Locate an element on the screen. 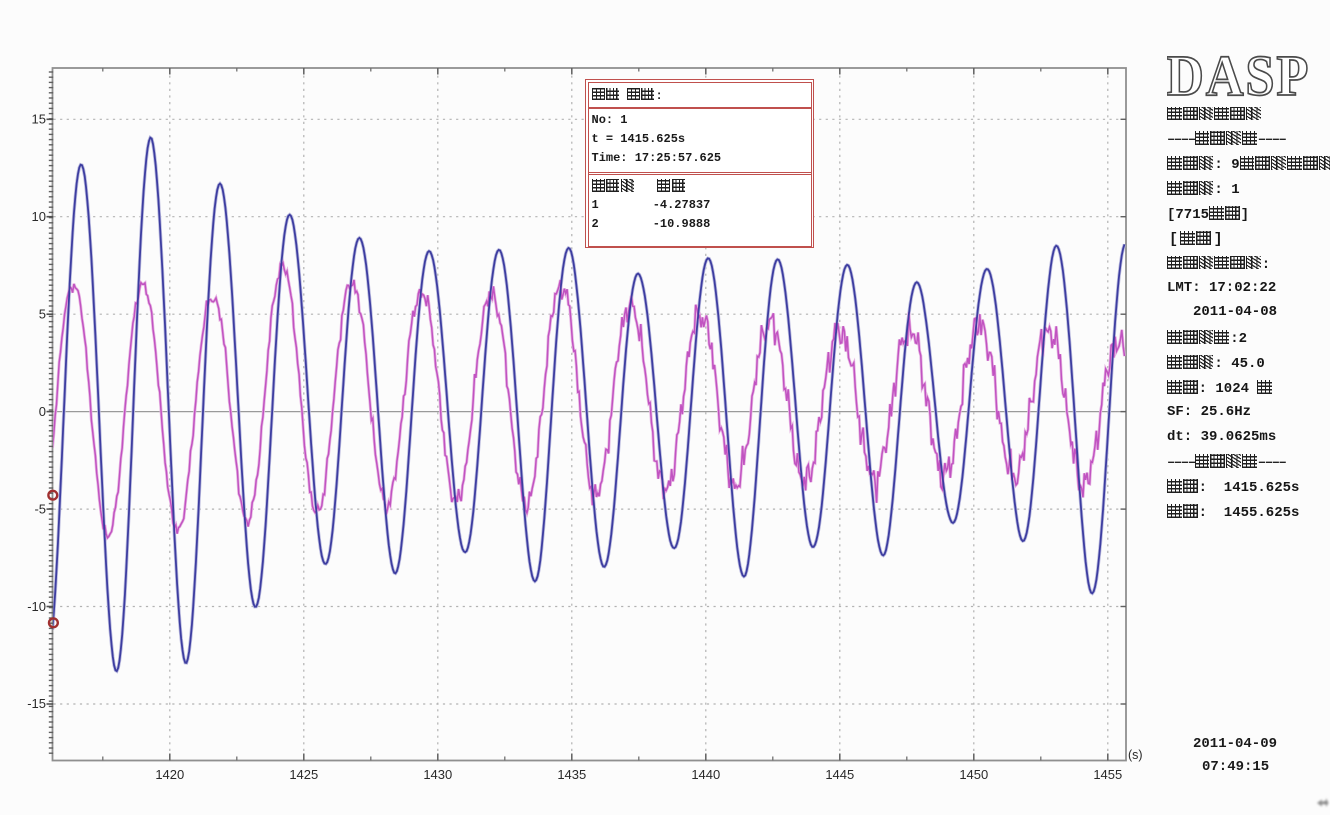 This screenshot has width=1330, height=815. svg-text: -15 is located at coordinates (36, 703).